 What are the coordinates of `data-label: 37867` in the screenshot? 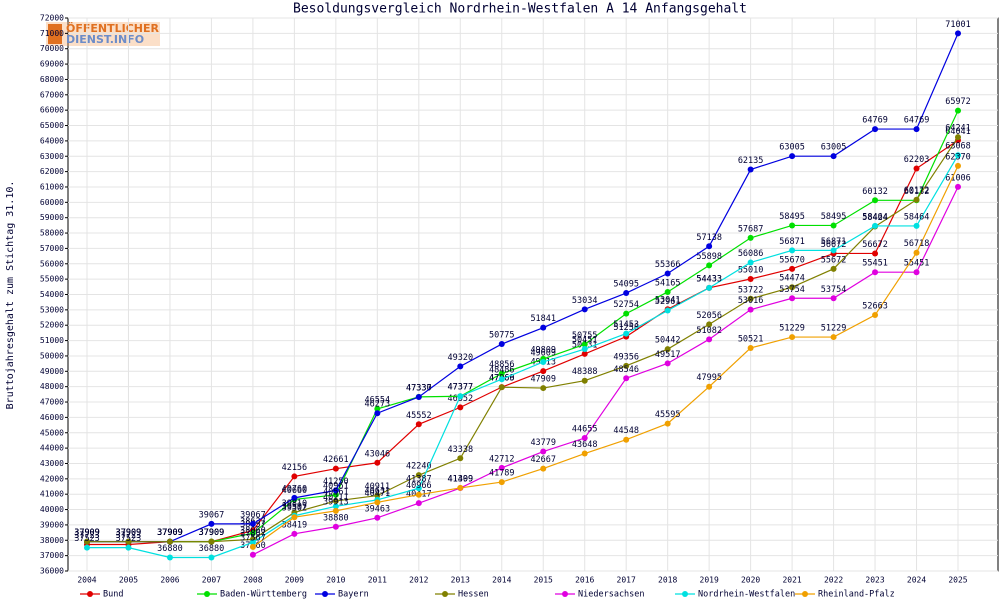 It's located at (253, 534).